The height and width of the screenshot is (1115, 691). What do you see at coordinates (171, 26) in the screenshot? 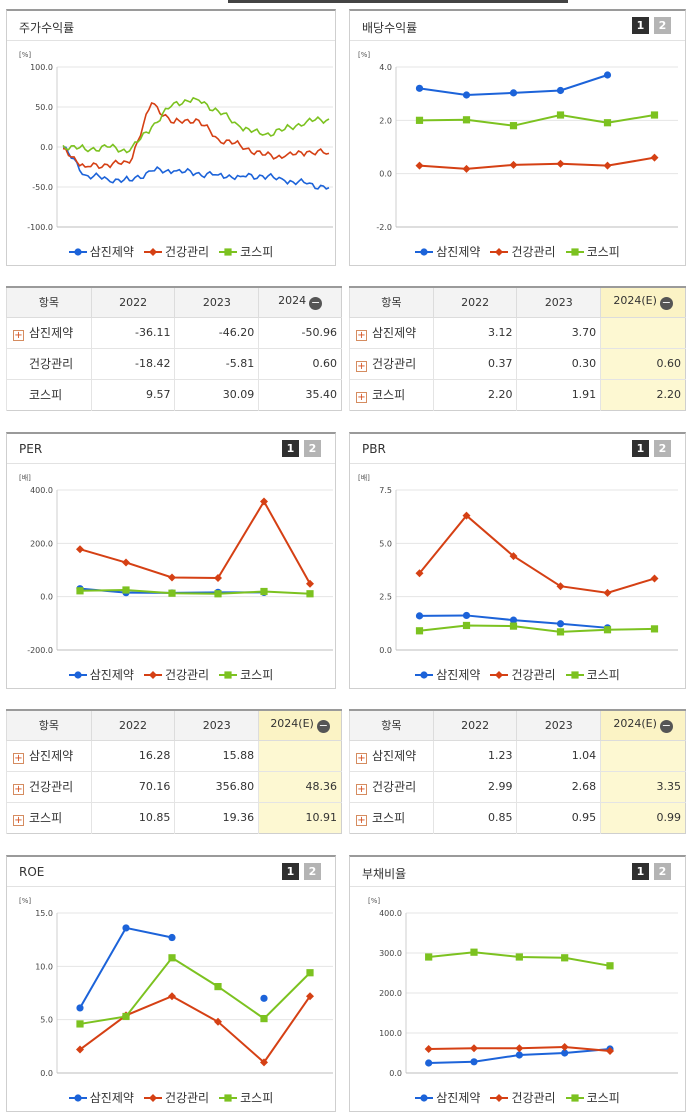
I see `panel-header: 주가수익률` at bounding box center [171, 26].